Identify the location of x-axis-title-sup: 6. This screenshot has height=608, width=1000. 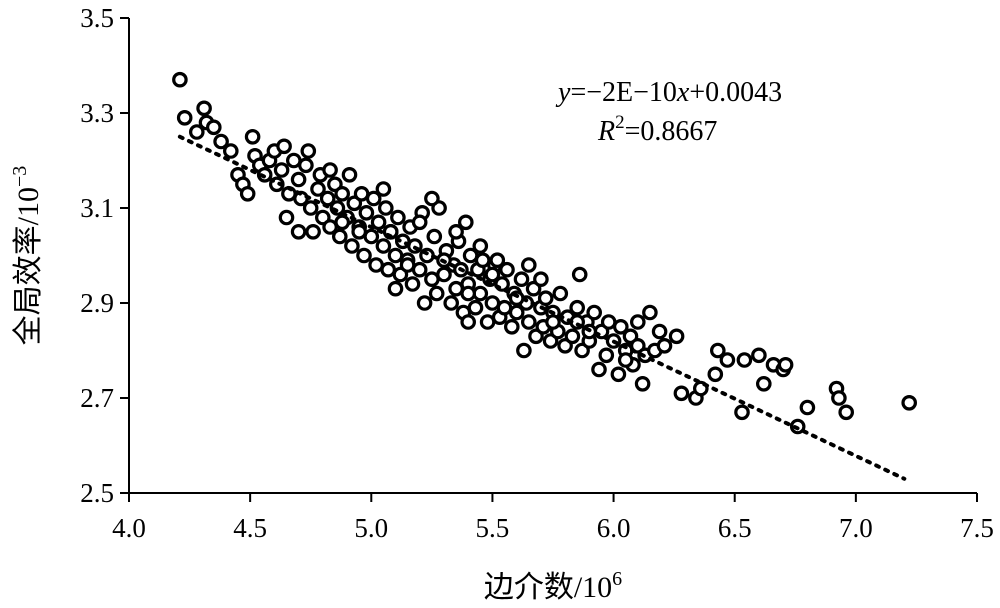
(617, 579).